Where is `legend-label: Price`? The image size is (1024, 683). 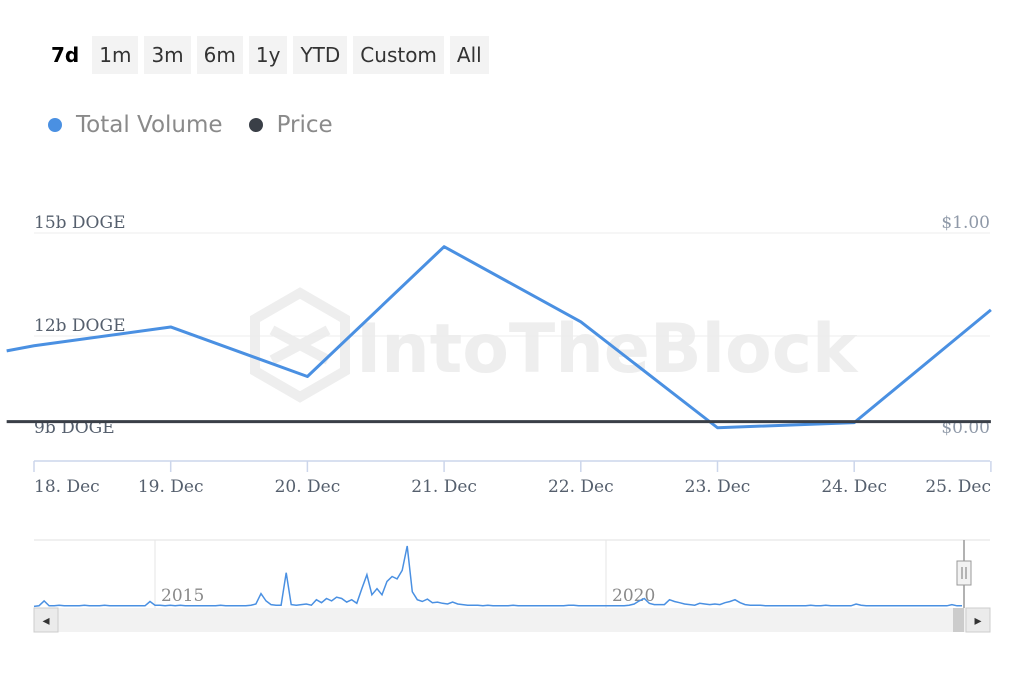
legend-label: Price is located at coordinates (304, 125).